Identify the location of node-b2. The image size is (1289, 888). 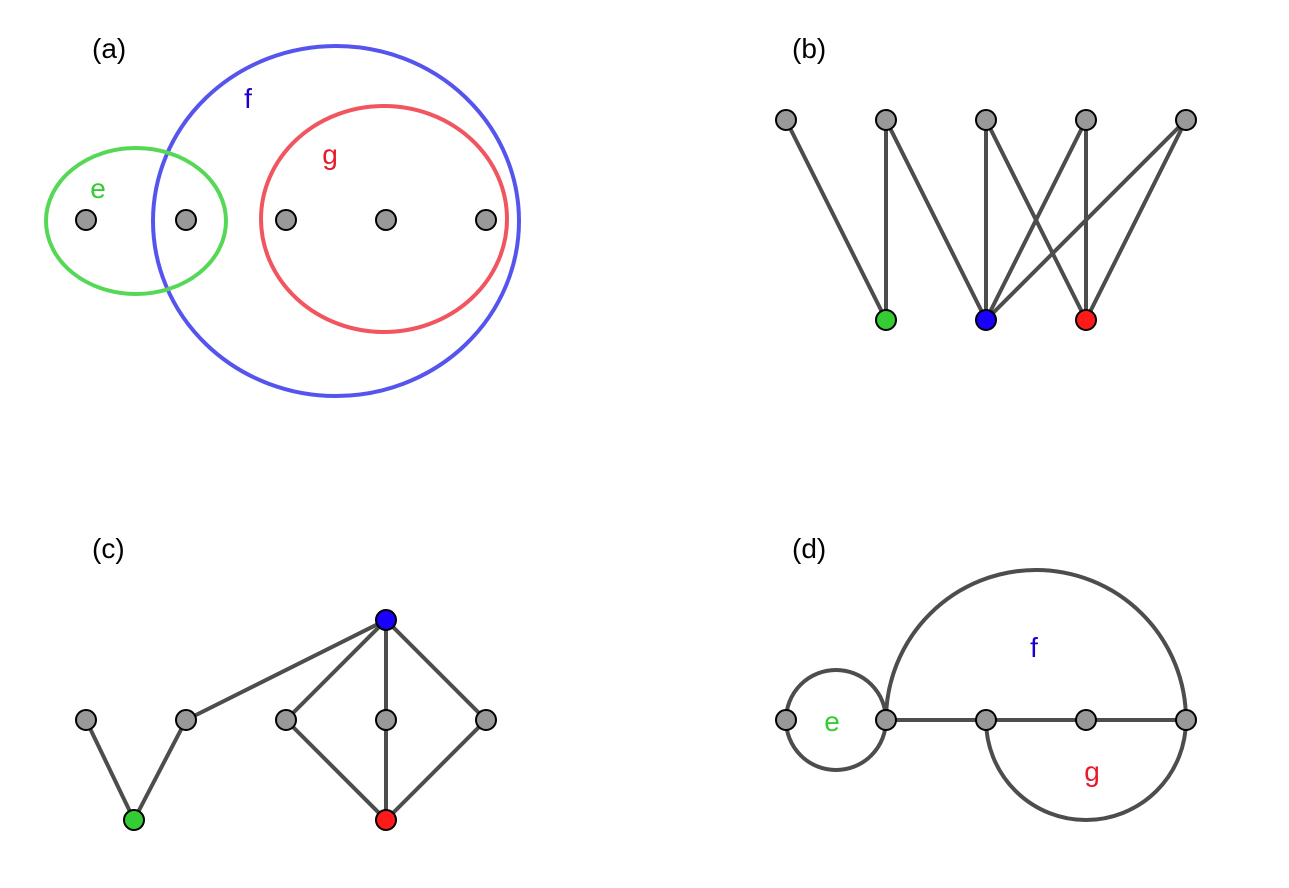
(886, 120).